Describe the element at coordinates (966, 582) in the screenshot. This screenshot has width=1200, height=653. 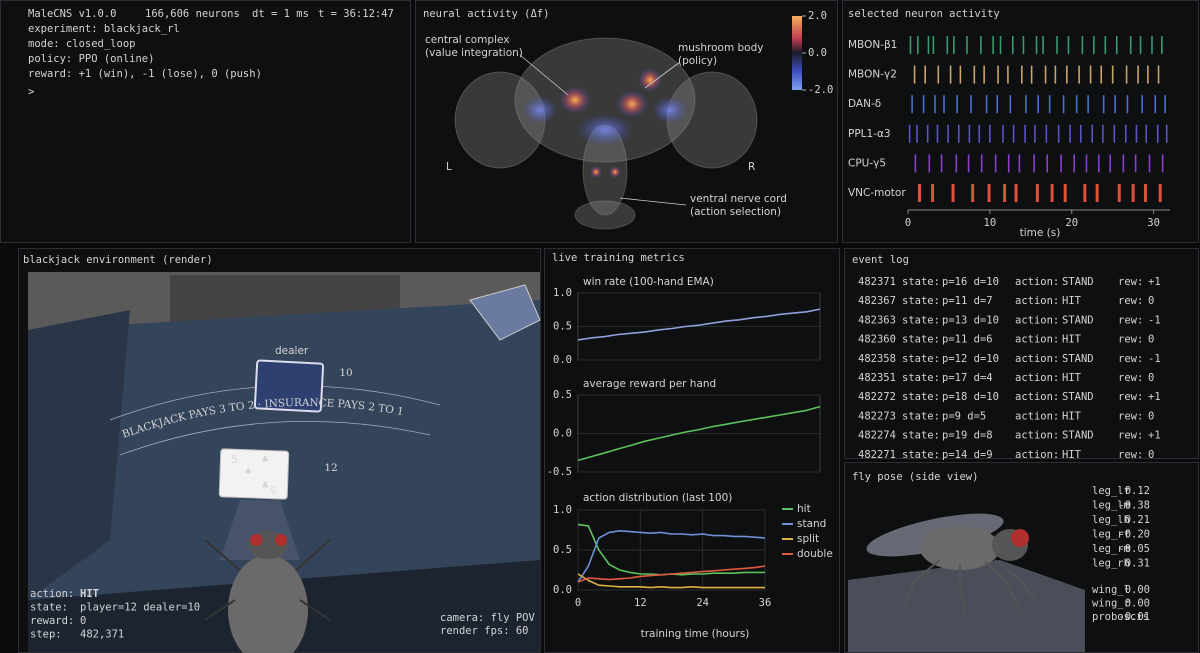
I see `fly-pose-render` at that location.